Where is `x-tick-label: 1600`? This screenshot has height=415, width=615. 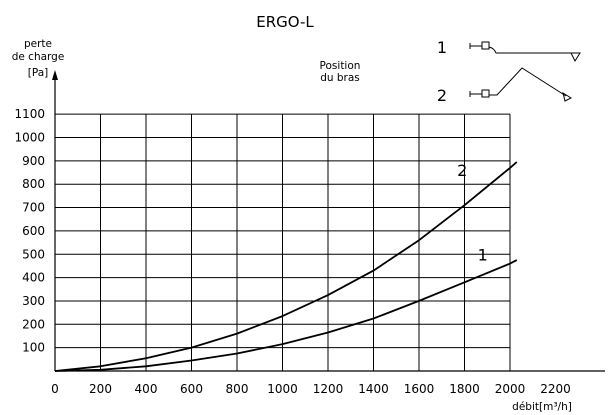
x-tick-label: 1600 is located at coordinates (419, 389).